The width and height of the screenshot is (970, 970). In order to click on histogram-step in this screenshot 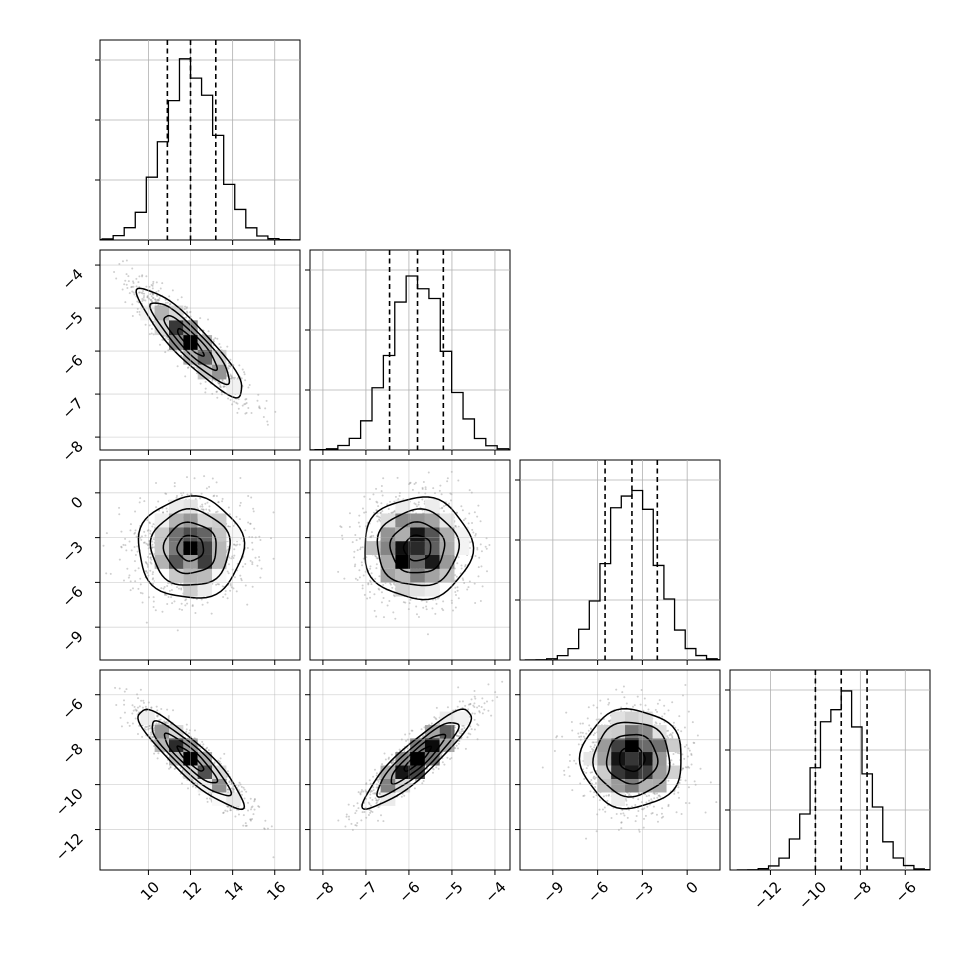, I will do `click(622, 574)`.